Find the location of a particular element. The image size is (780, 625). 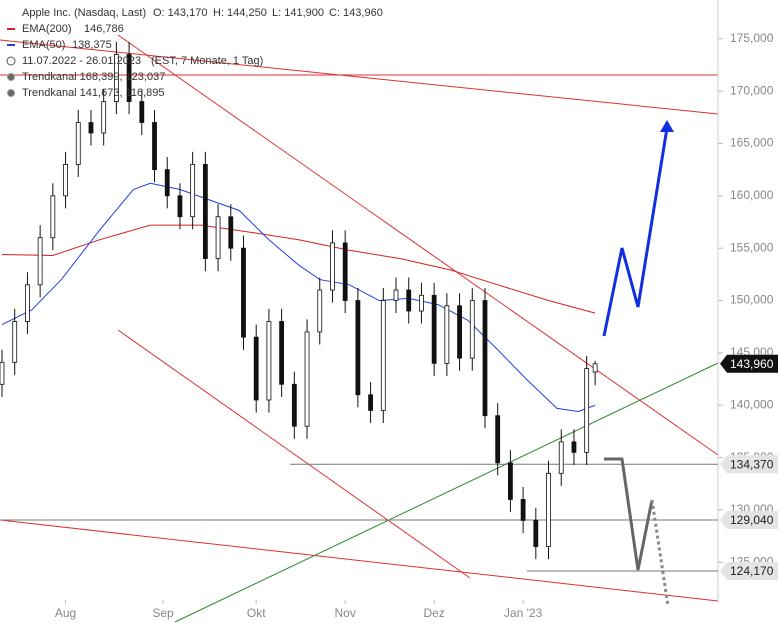

clock-icon is located at coordinates (11, 61).